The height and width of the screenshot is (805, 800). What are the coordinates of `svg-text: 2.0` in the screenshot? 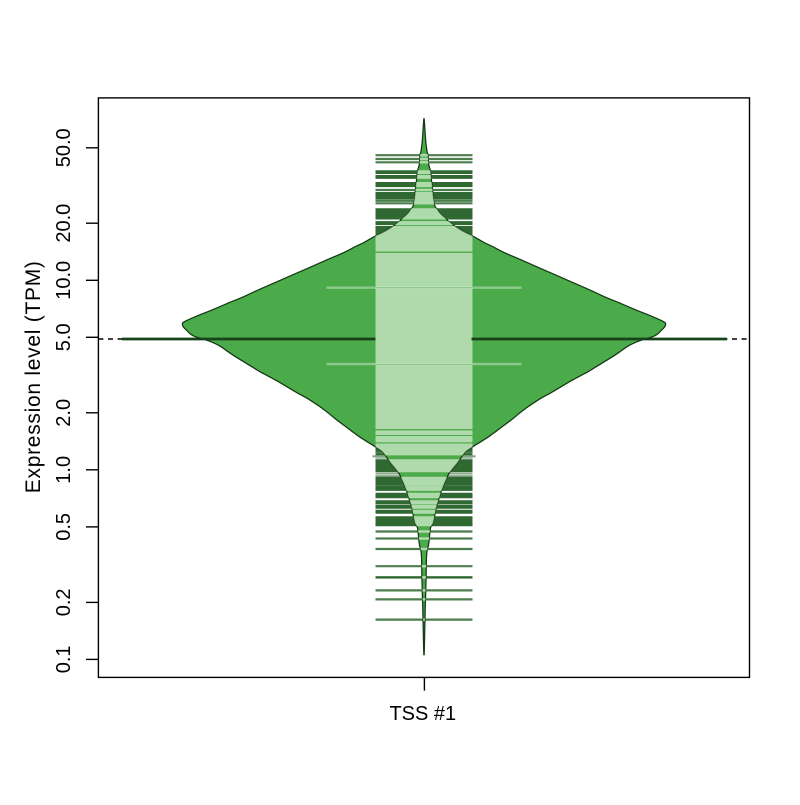 It's located at (64, 413).